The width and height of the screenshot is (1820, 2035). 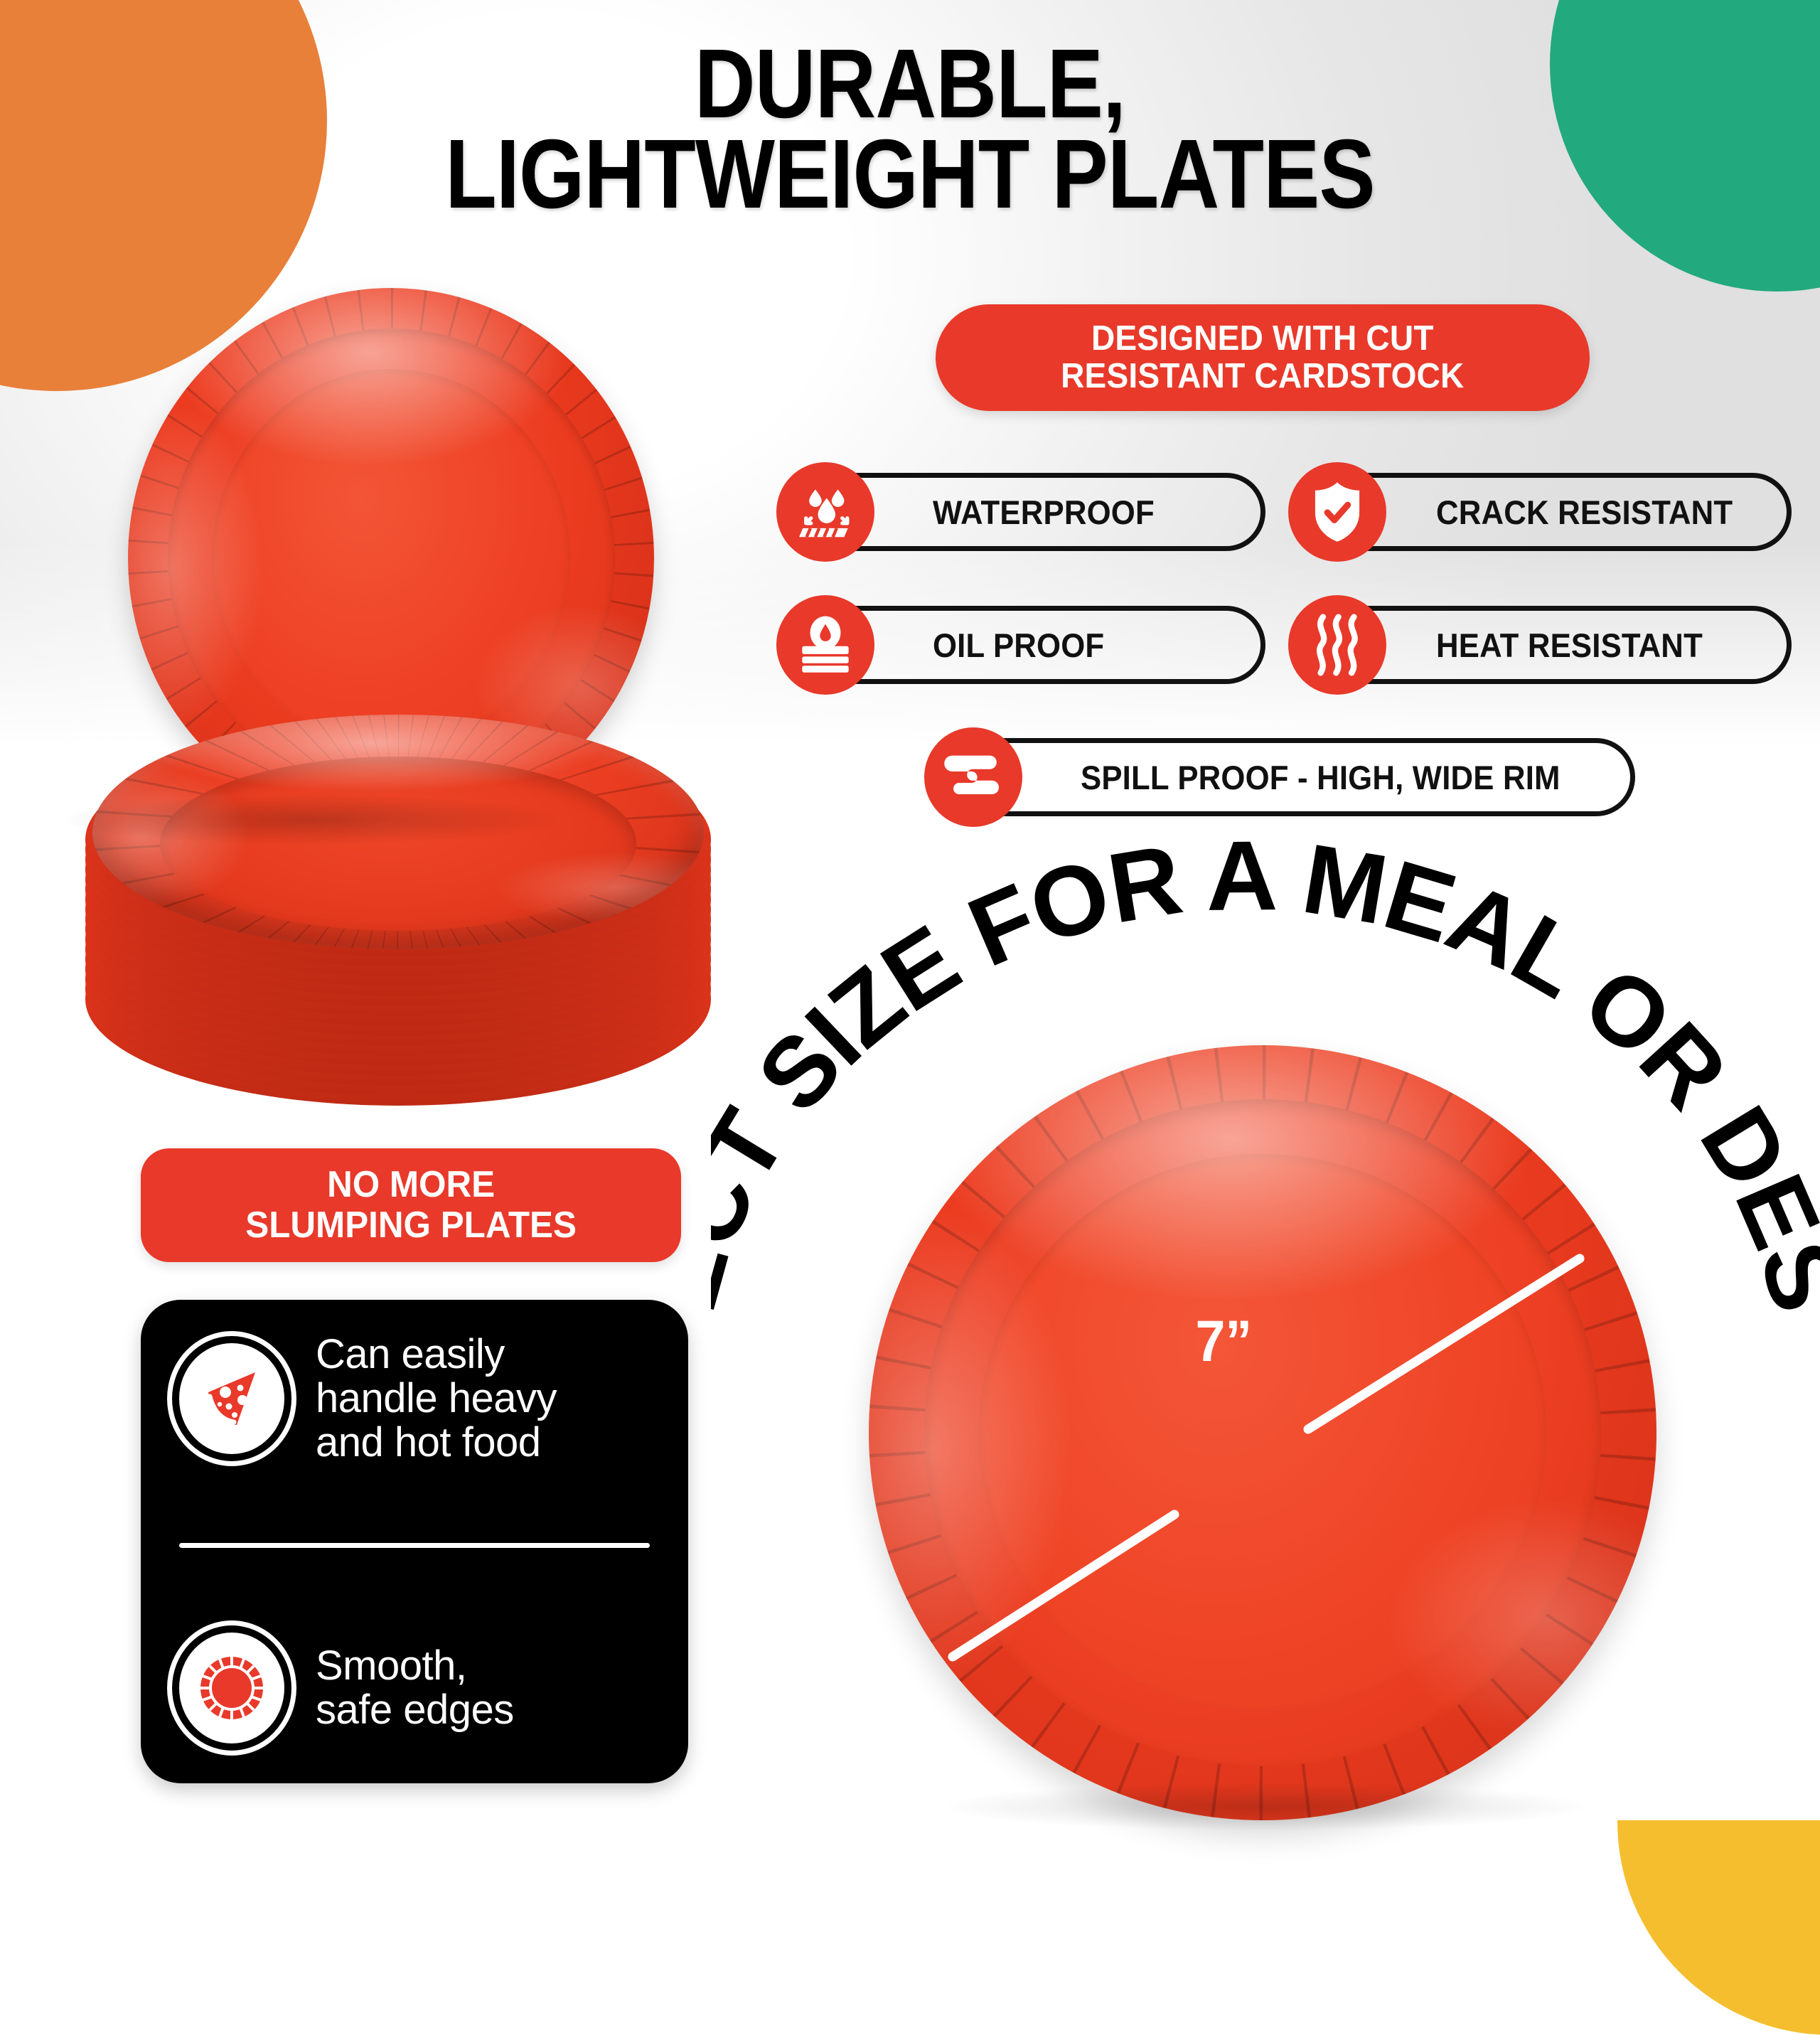 I want to click on plate-size-label: 7”, so click(x=1224, y=1341).